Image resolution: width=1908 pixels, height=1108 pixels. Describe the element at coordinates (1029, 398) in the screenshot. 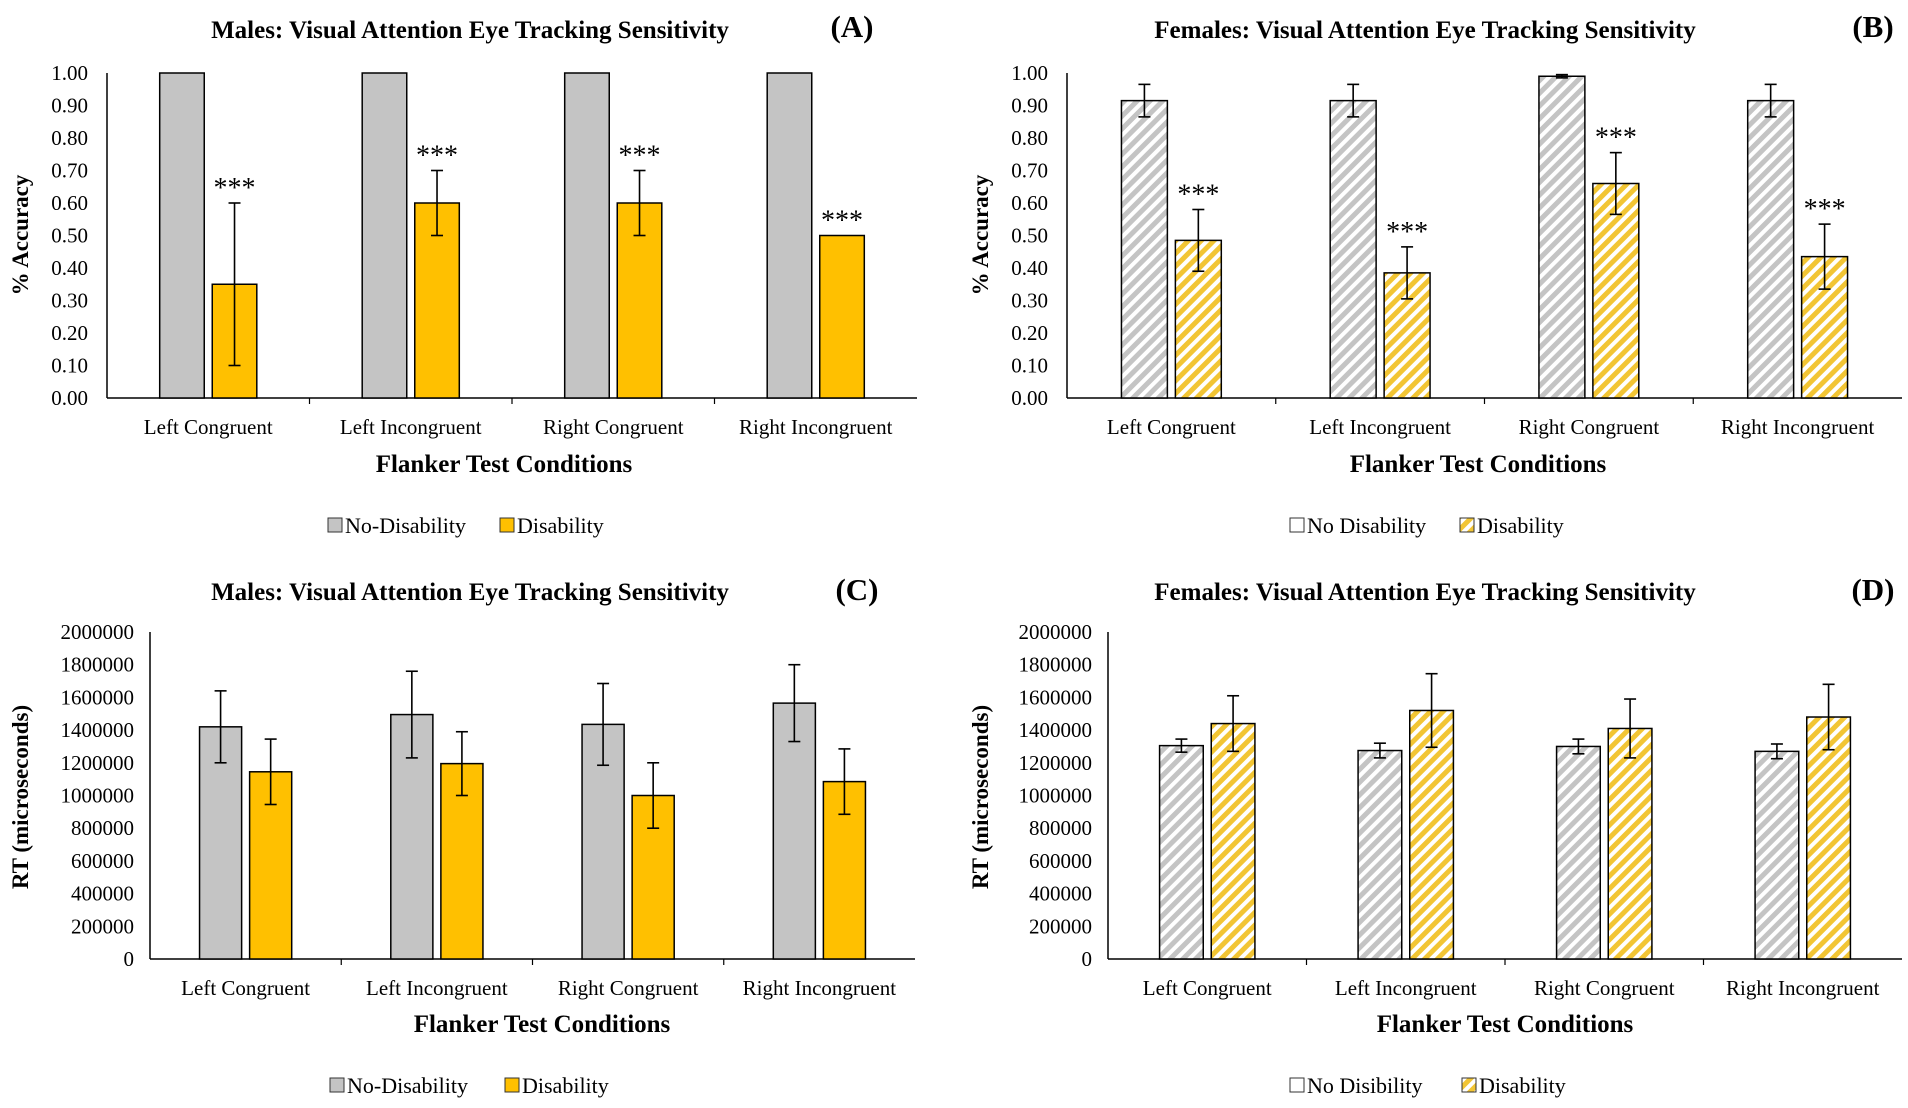

I see `y-tick-label: 0.00` at that location.